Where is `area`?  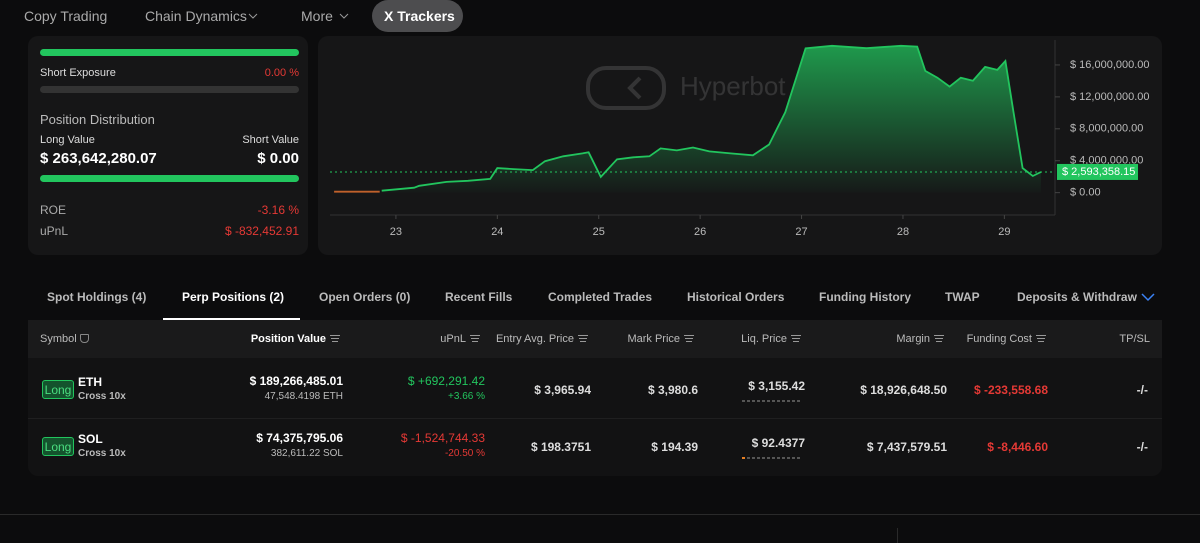 area is located at coordinates (711, 119).